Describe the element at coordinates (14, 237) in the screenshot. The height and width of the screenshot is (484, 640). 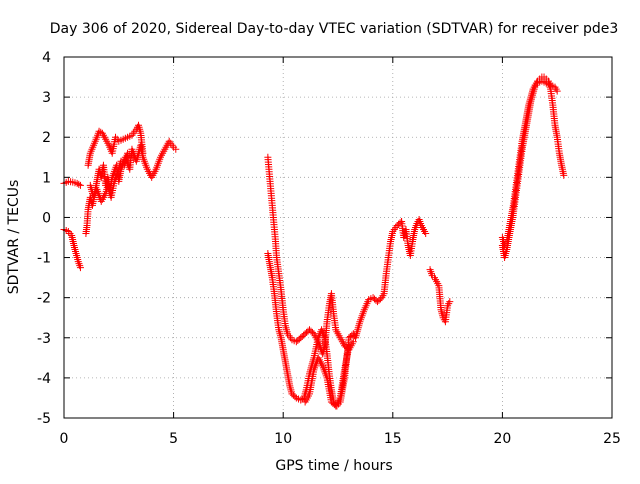
I see `y-axis-label: SDTVAR / TECUs` at that location.